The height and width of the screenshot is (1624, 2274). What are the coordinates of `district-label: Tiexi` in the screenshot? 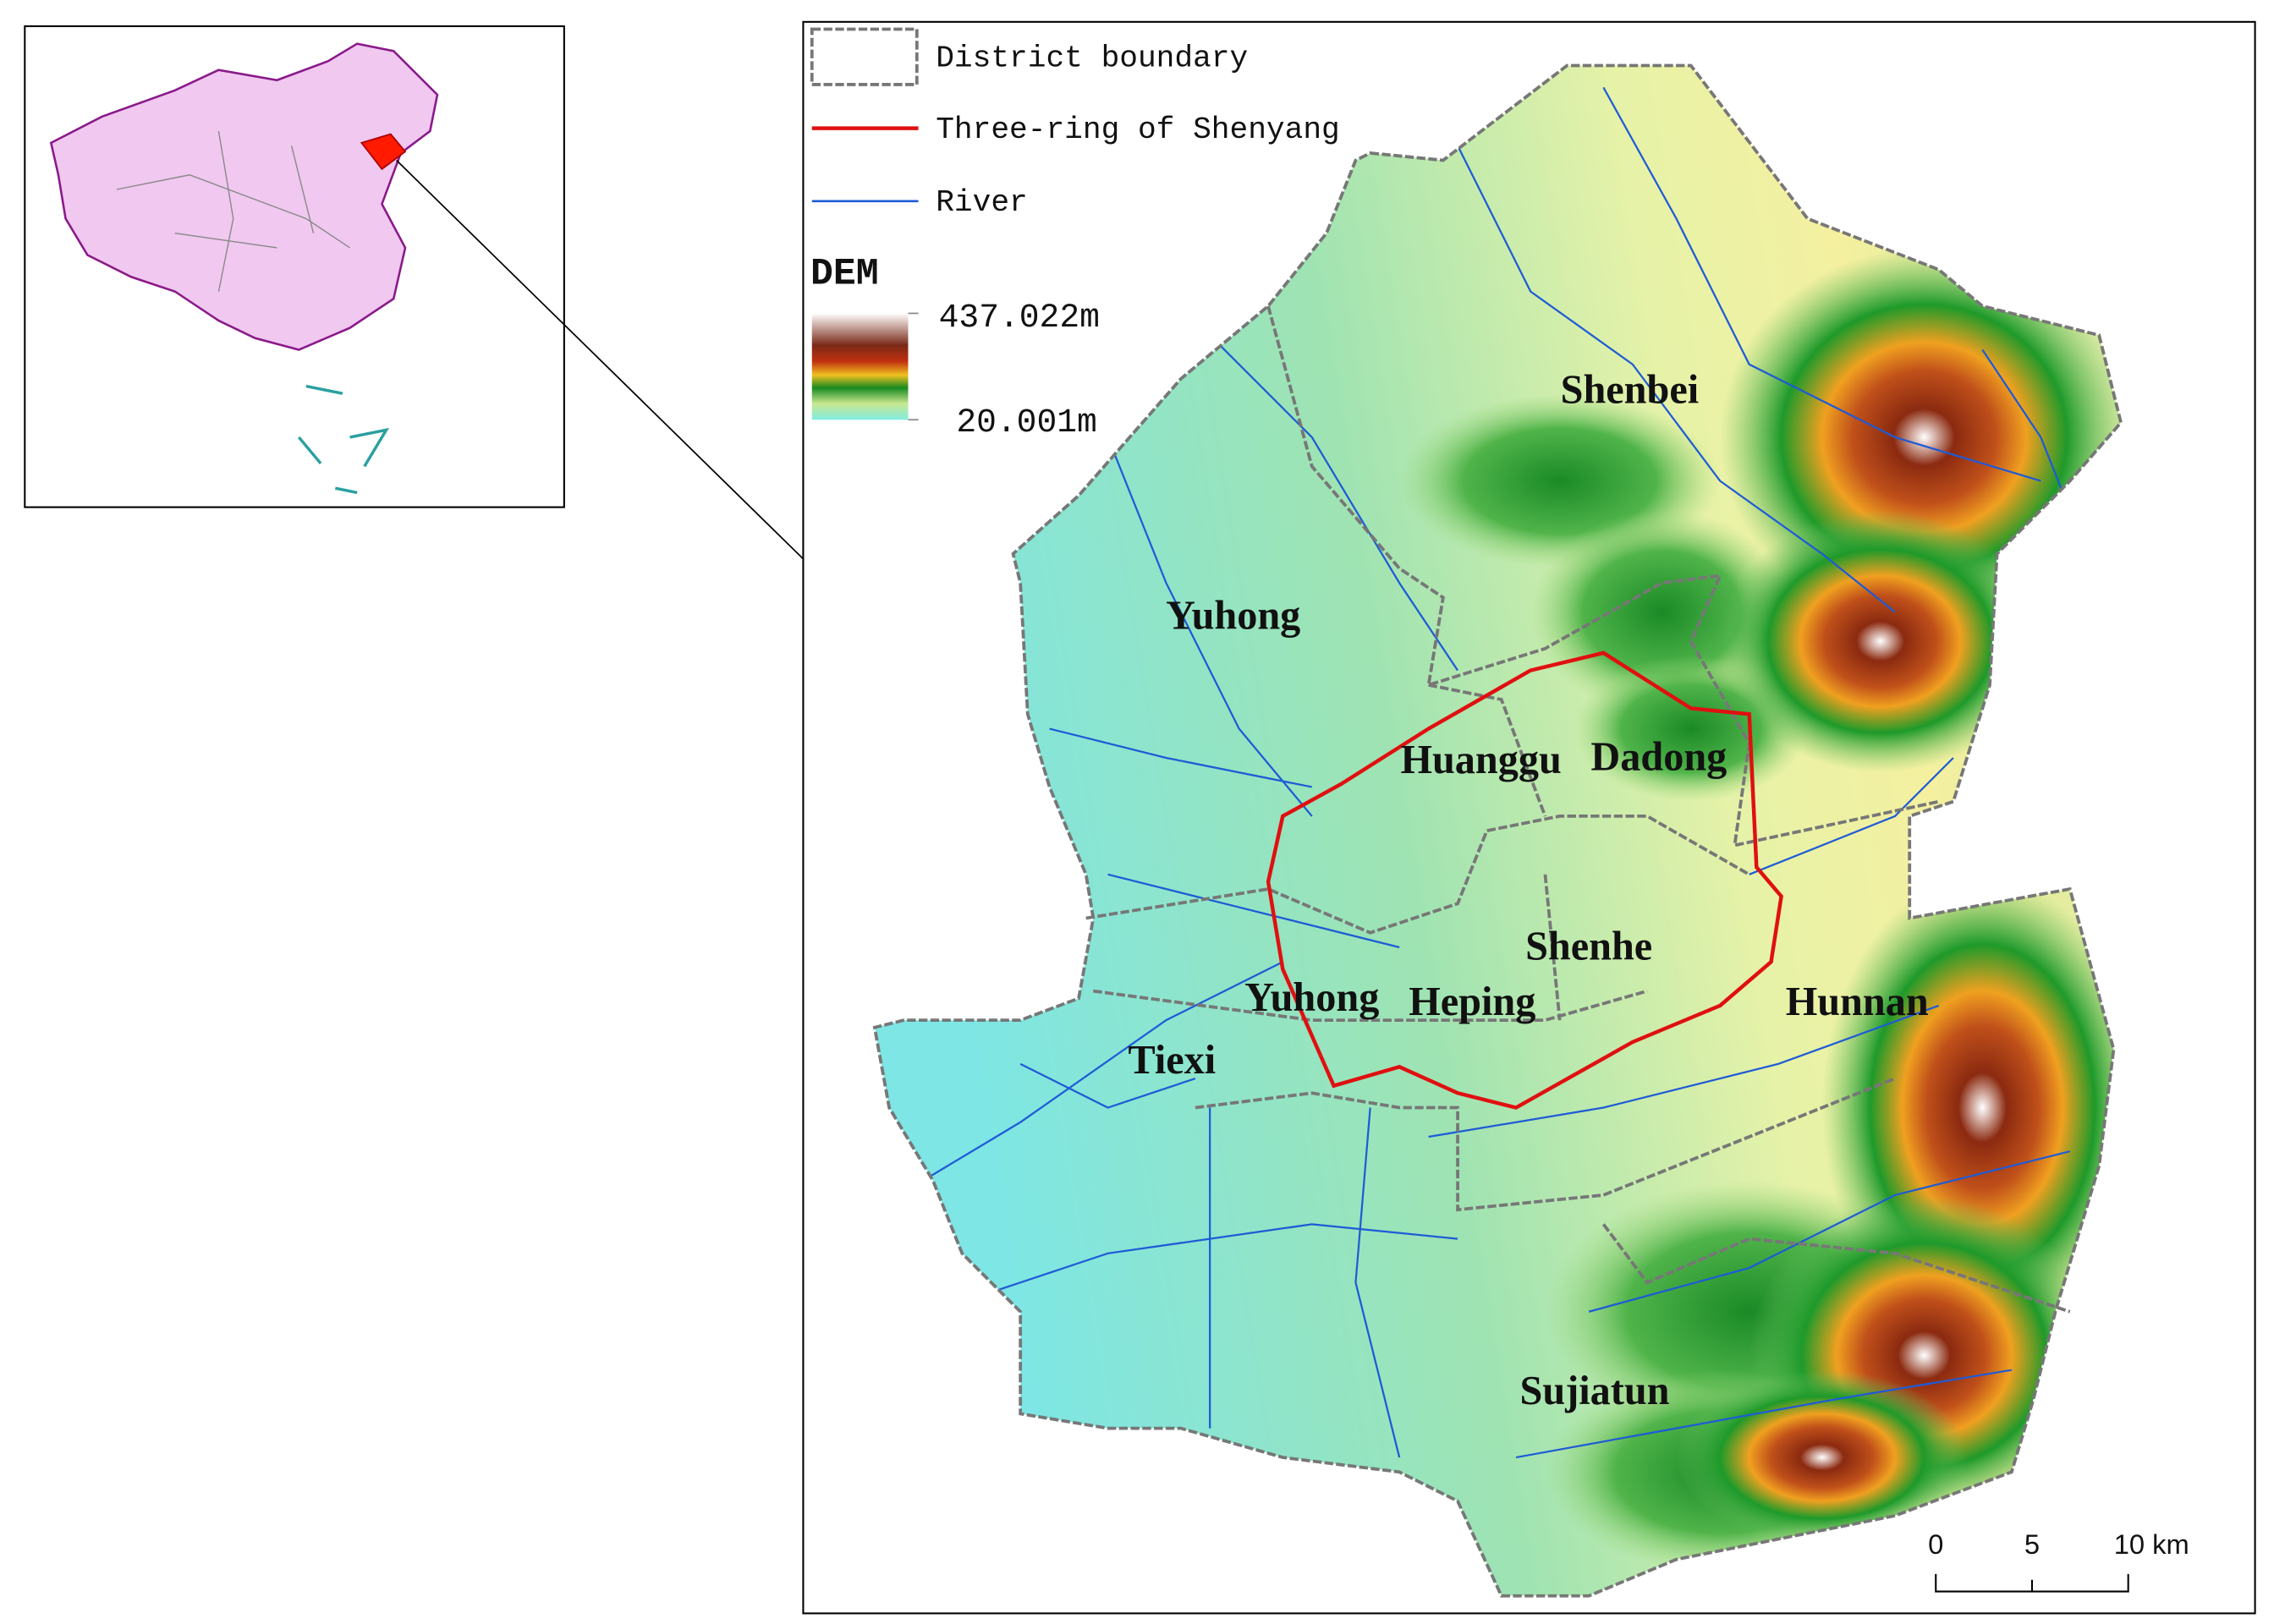 It's located at (1173, 1061).